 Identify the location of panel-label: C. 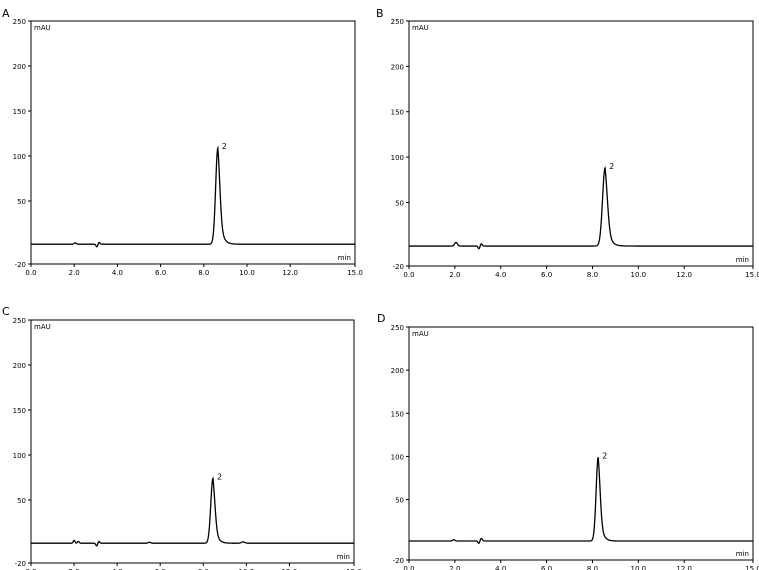
(6, 311).